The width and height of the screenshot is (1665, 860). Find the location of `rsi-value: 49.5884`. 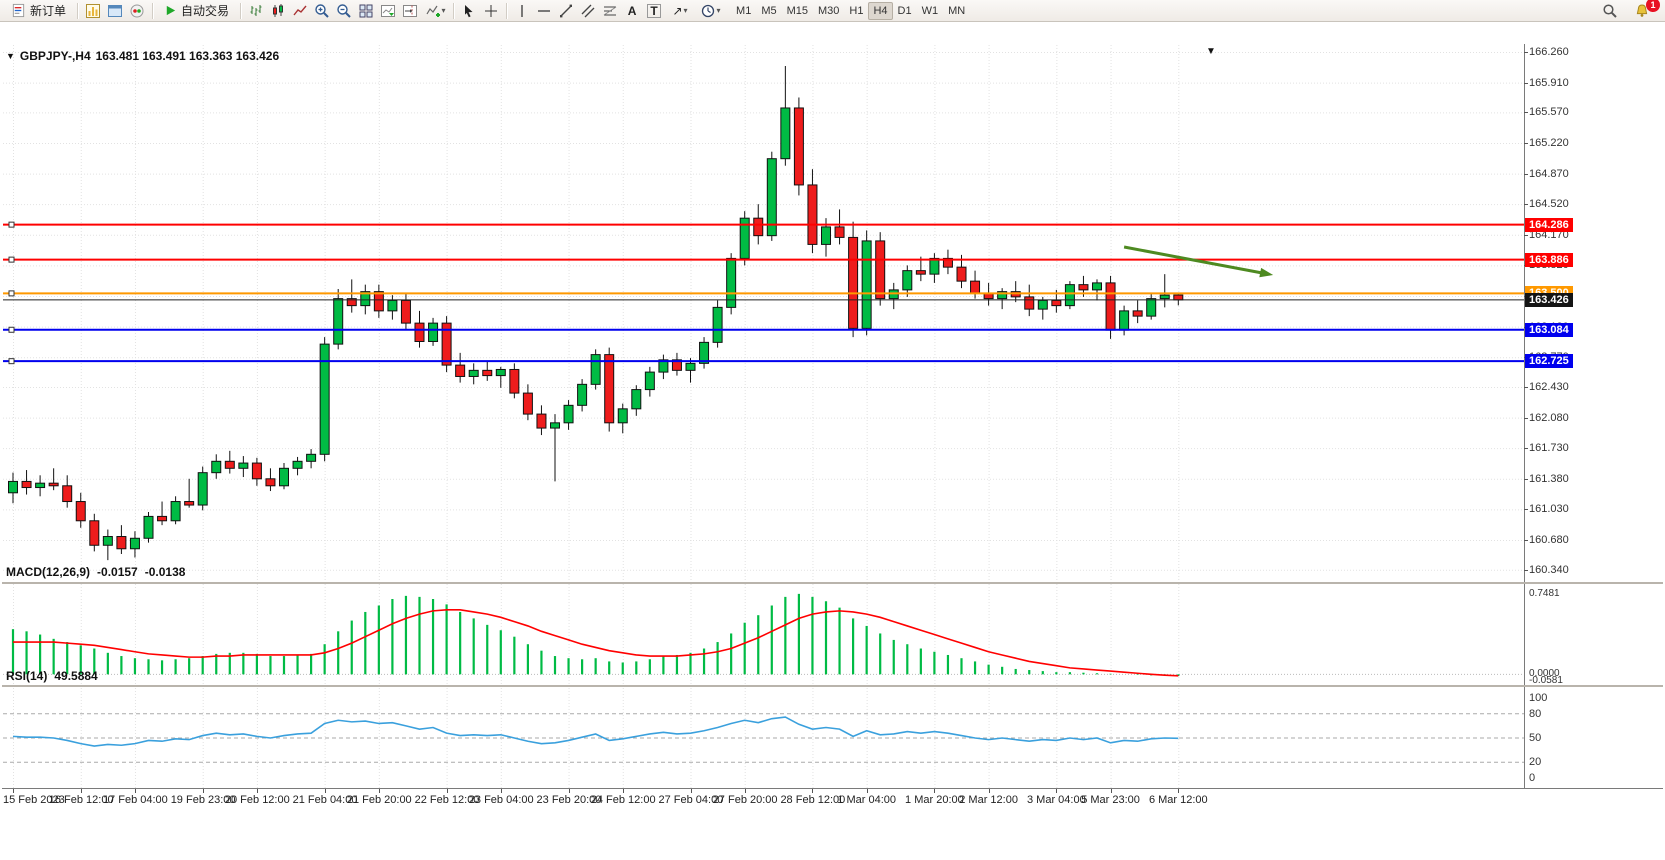

rsi-value: 49.5884 is located at coordinates (76, 676).